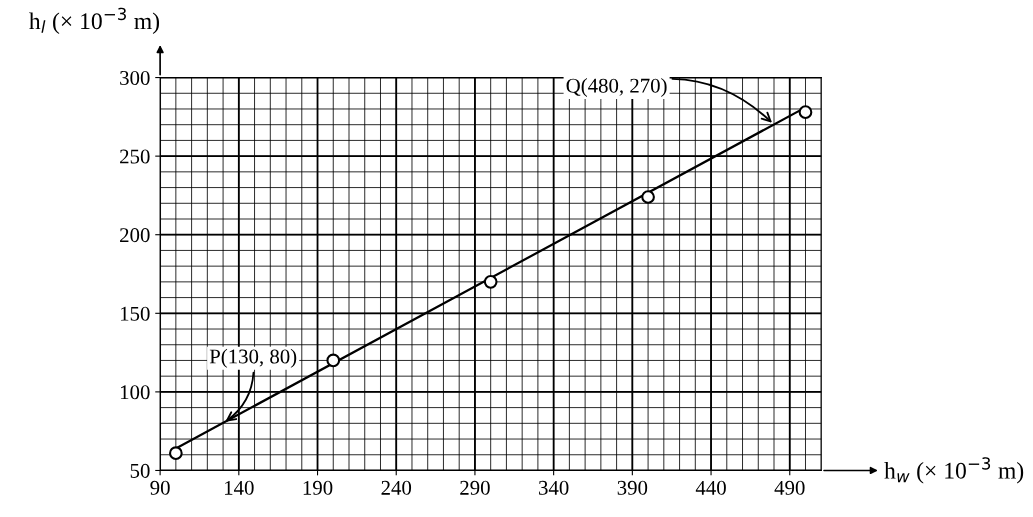 The height and width of the screenshot is (517, 1033). I want to click on annotation: P(130, 80), so click(253, 358).